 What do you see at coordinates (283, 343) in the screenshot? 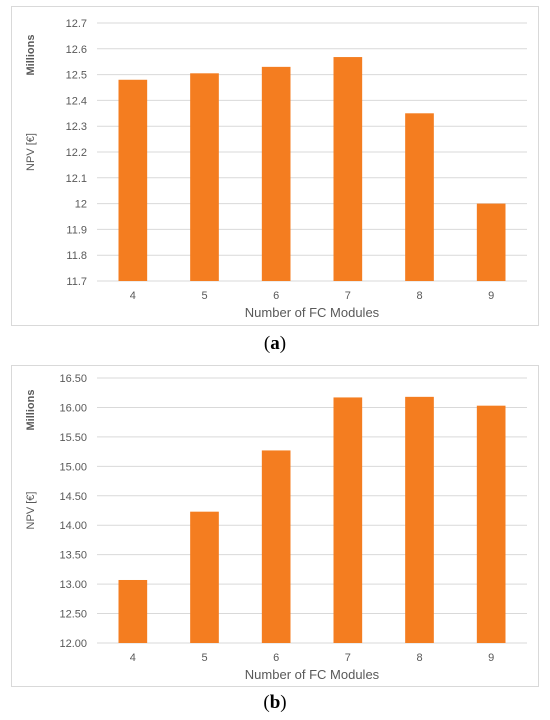
I see `panel-a-close: )` at bounding box center [283, 343].